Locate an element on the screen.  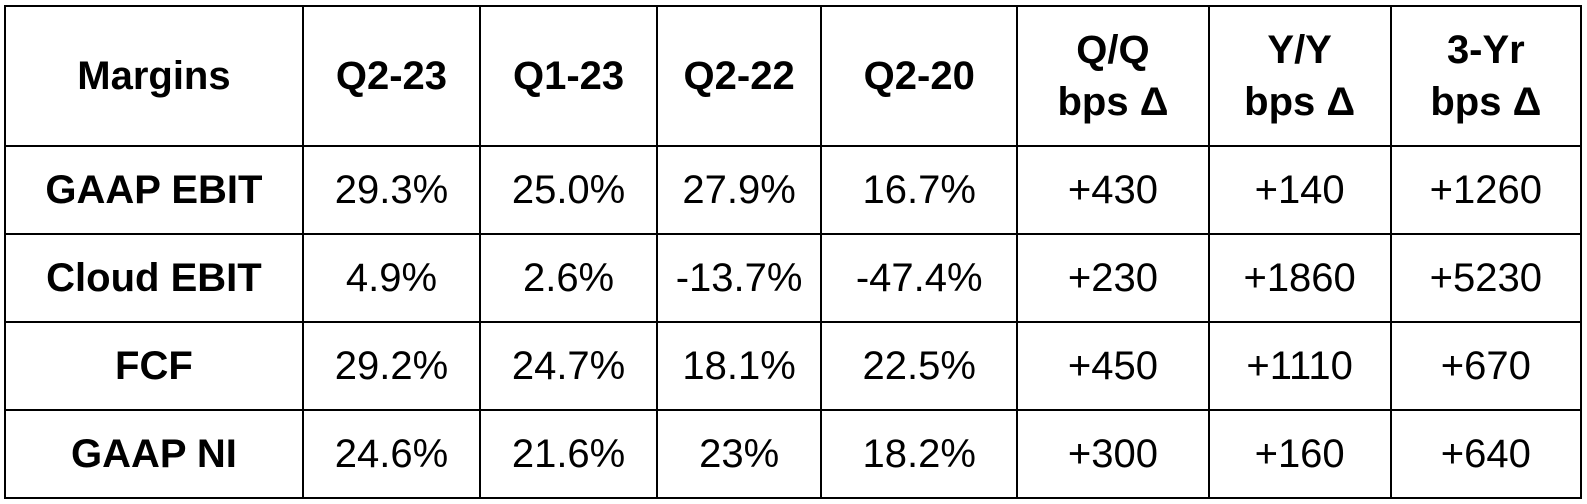
table-cell: 4.9% is located at coordinates (391, 278).